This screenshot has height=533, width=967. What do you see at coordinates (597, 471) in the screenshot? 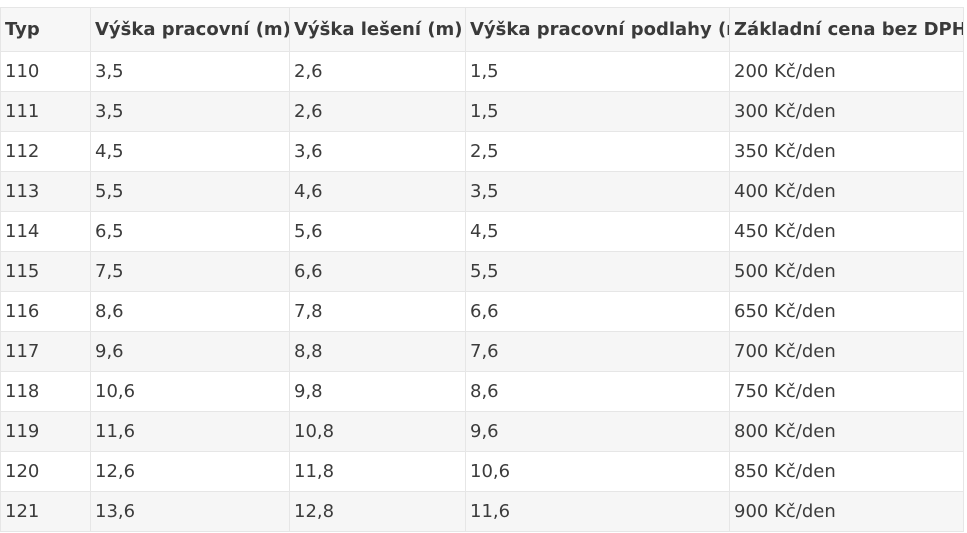
I see `cell-platform-height: 10,6` at bounding box center [597, 471].